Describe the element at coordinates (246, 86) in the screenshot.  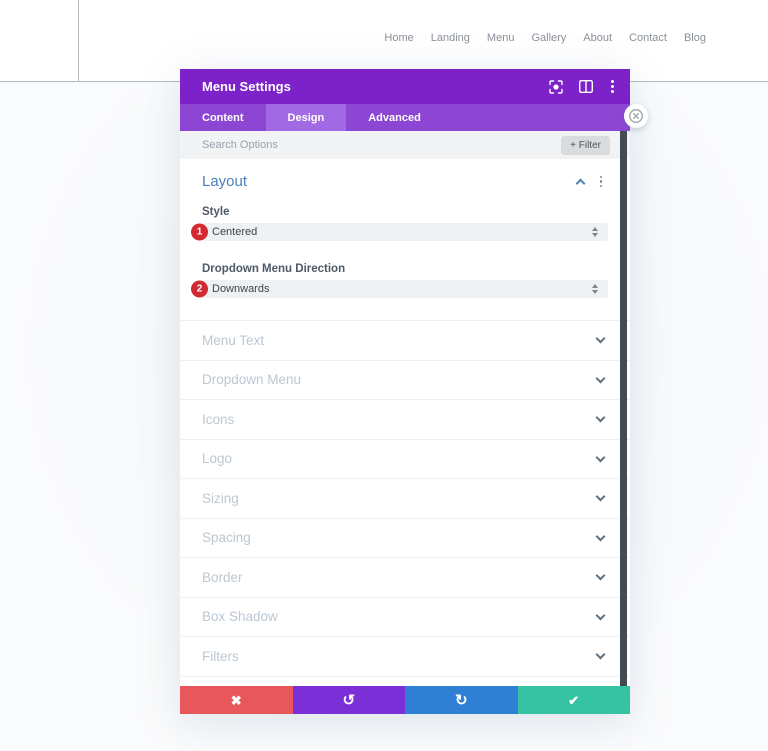
I see `modal-title: Menu Settings` at that location.